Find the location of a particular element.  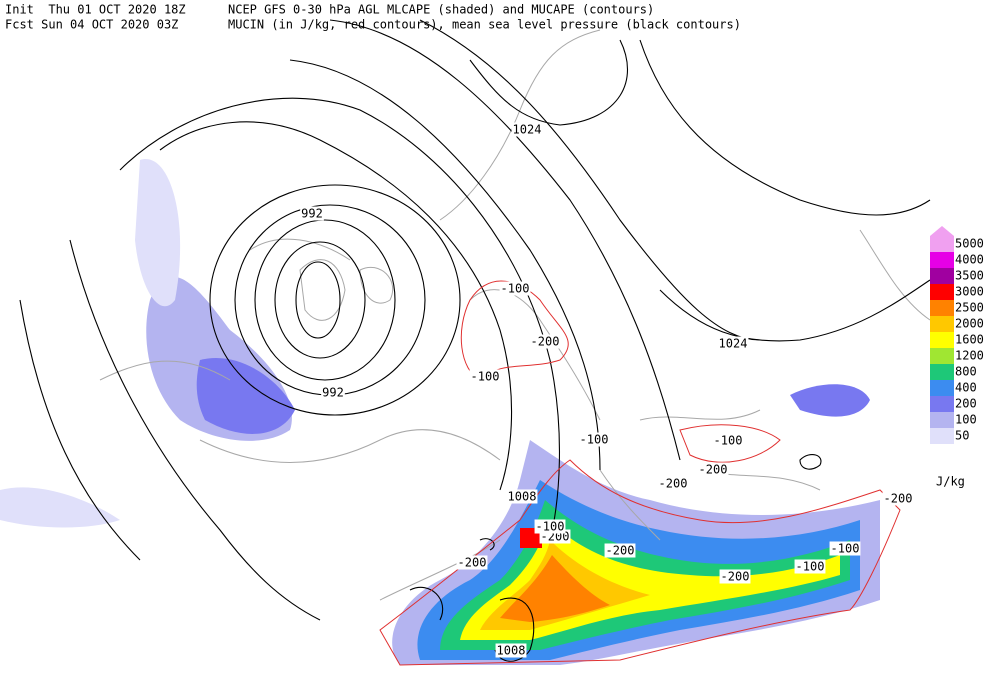

legend-label: 100 is located at coordinates (966, 420).